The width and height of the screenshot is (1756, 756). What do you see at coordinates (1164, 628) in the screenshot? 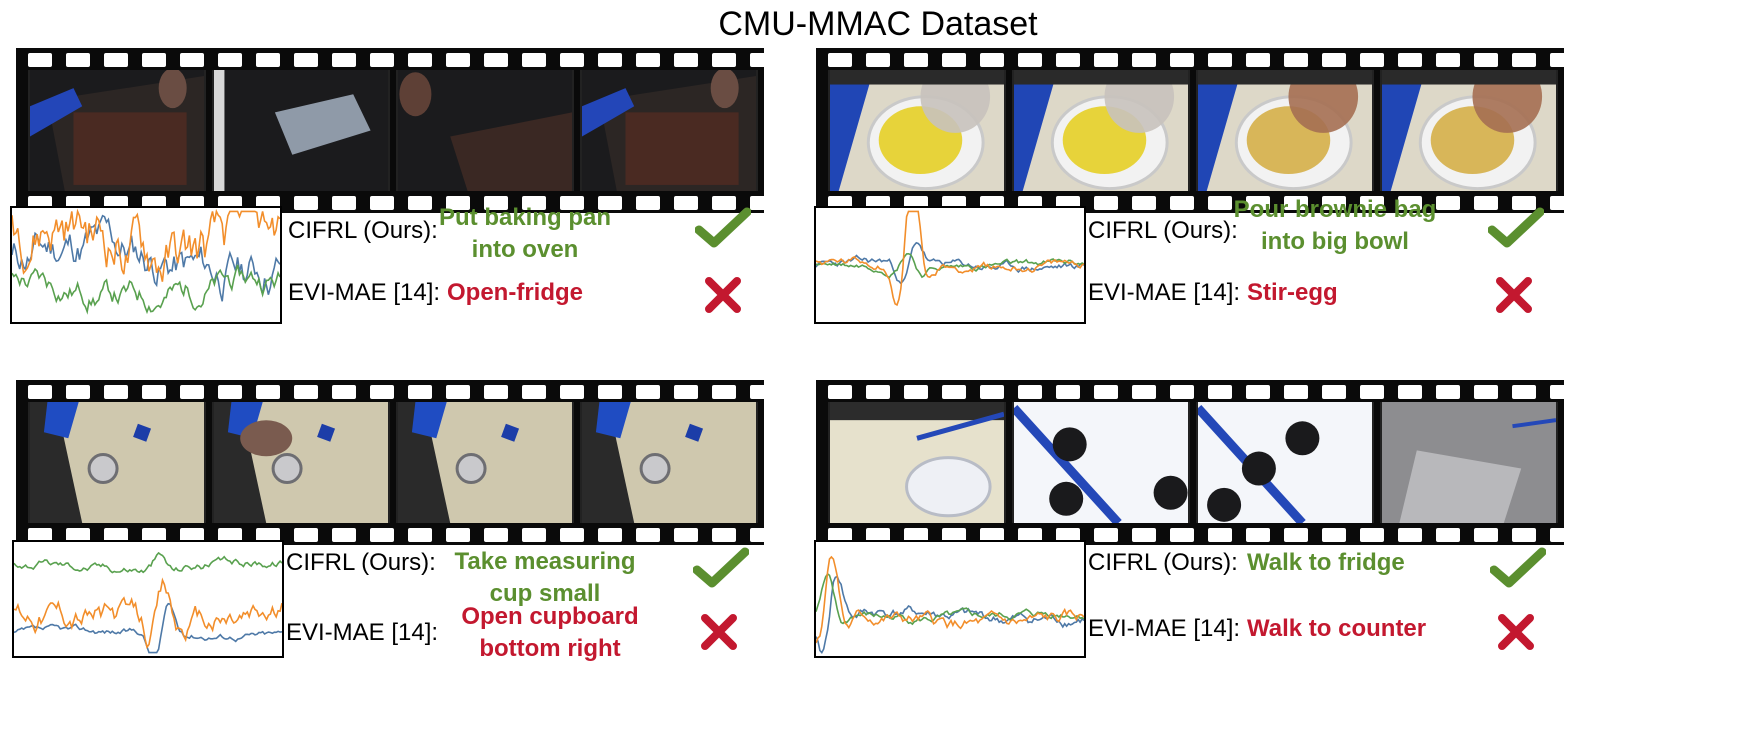
I see `baseline-method-label: EVI-MAE [14]:` at bounding box center [1164, 628].